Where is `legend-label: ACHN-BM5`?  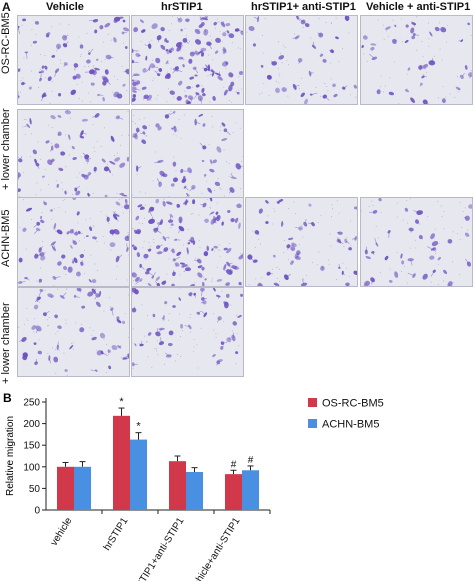 legend-label: ACHN-BM5 is located at coordinates (350, 425).